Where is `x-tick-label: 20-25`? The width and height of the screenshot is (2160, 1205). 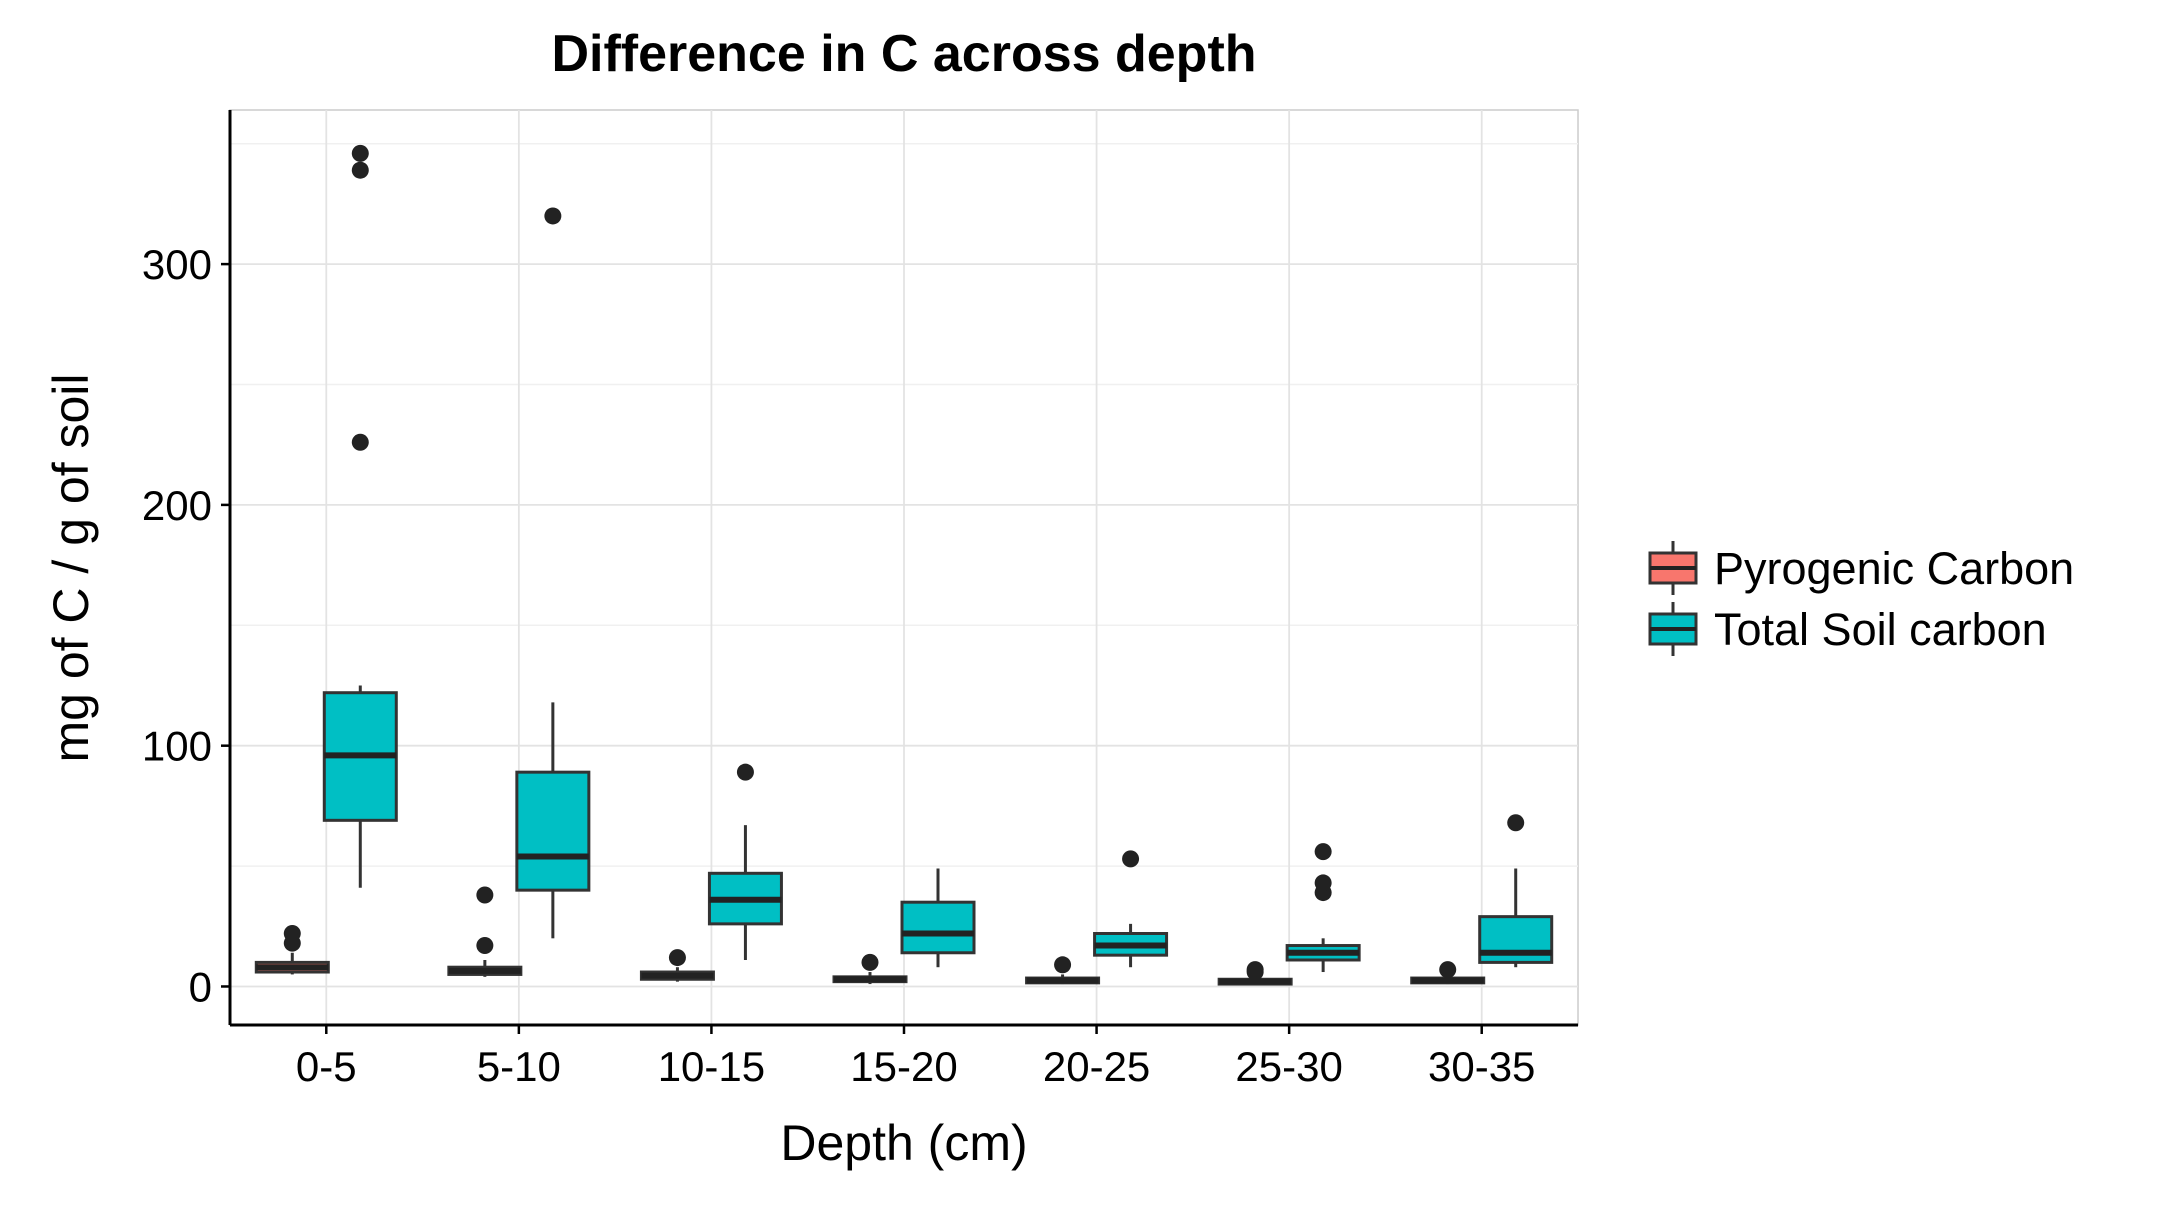
x-tick-label: 20-25 is located at coordinates (1096, 1066).